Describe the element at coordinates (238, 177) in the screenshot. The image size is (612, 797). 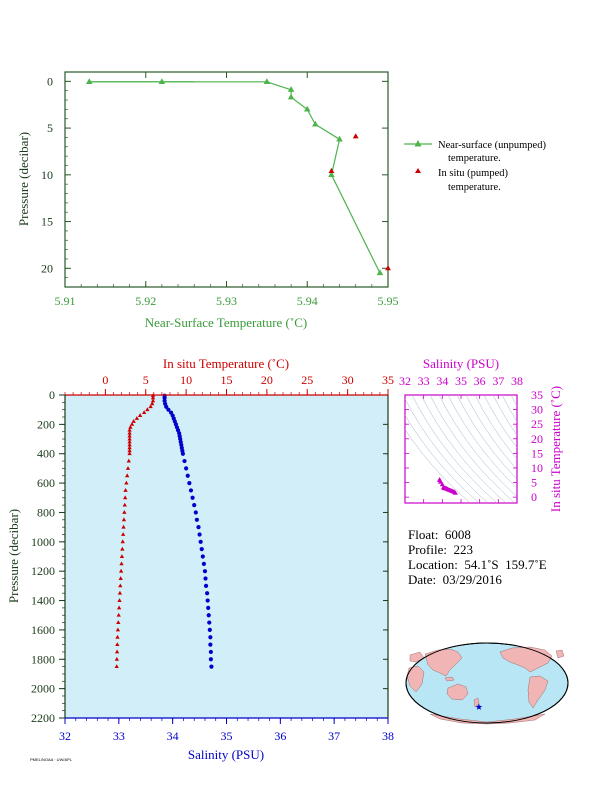
I see `near-surface-series` at that location.